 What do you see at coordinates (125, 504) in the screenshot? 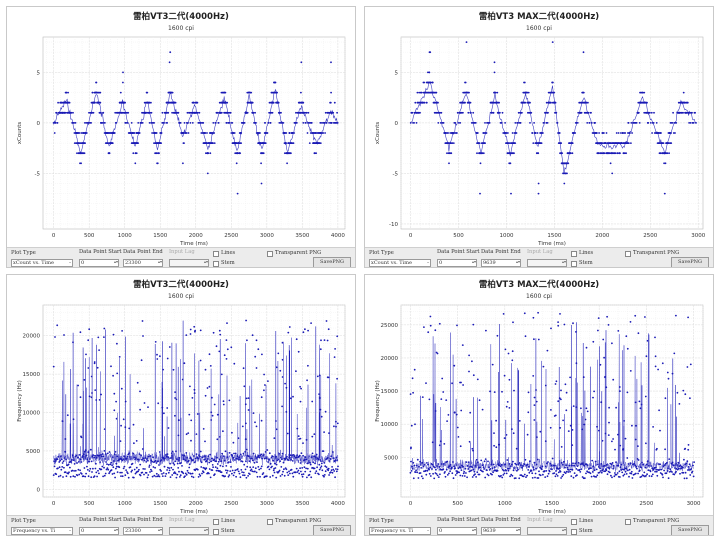
I see `x-tick-label: 1000` at bounding box center [125, 504].